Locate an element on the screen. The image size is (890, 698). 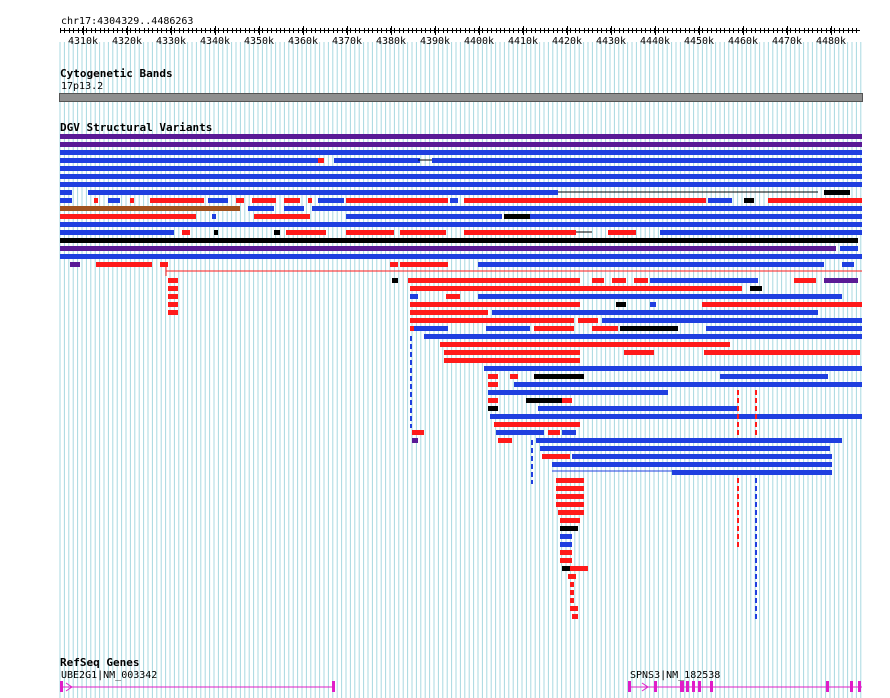
ruler-tick-label: 4340k is located at coordinates (215, 41).